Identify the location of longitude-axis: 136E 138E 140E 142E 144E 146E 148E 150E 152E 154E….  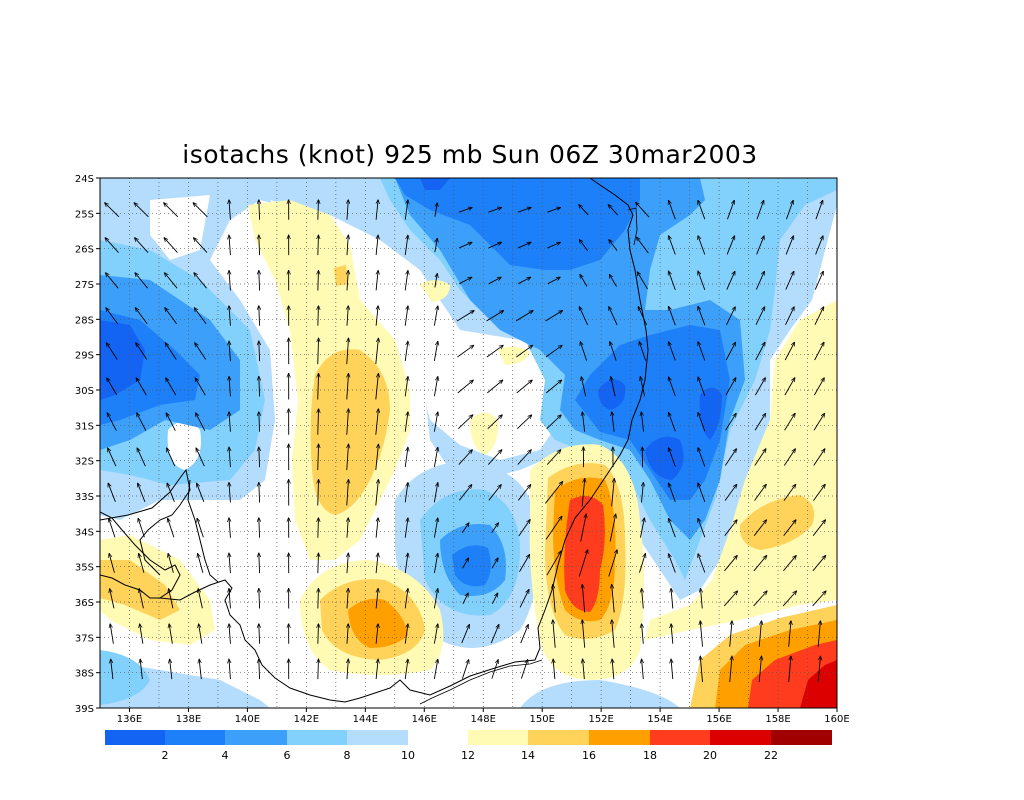
(483, 716).